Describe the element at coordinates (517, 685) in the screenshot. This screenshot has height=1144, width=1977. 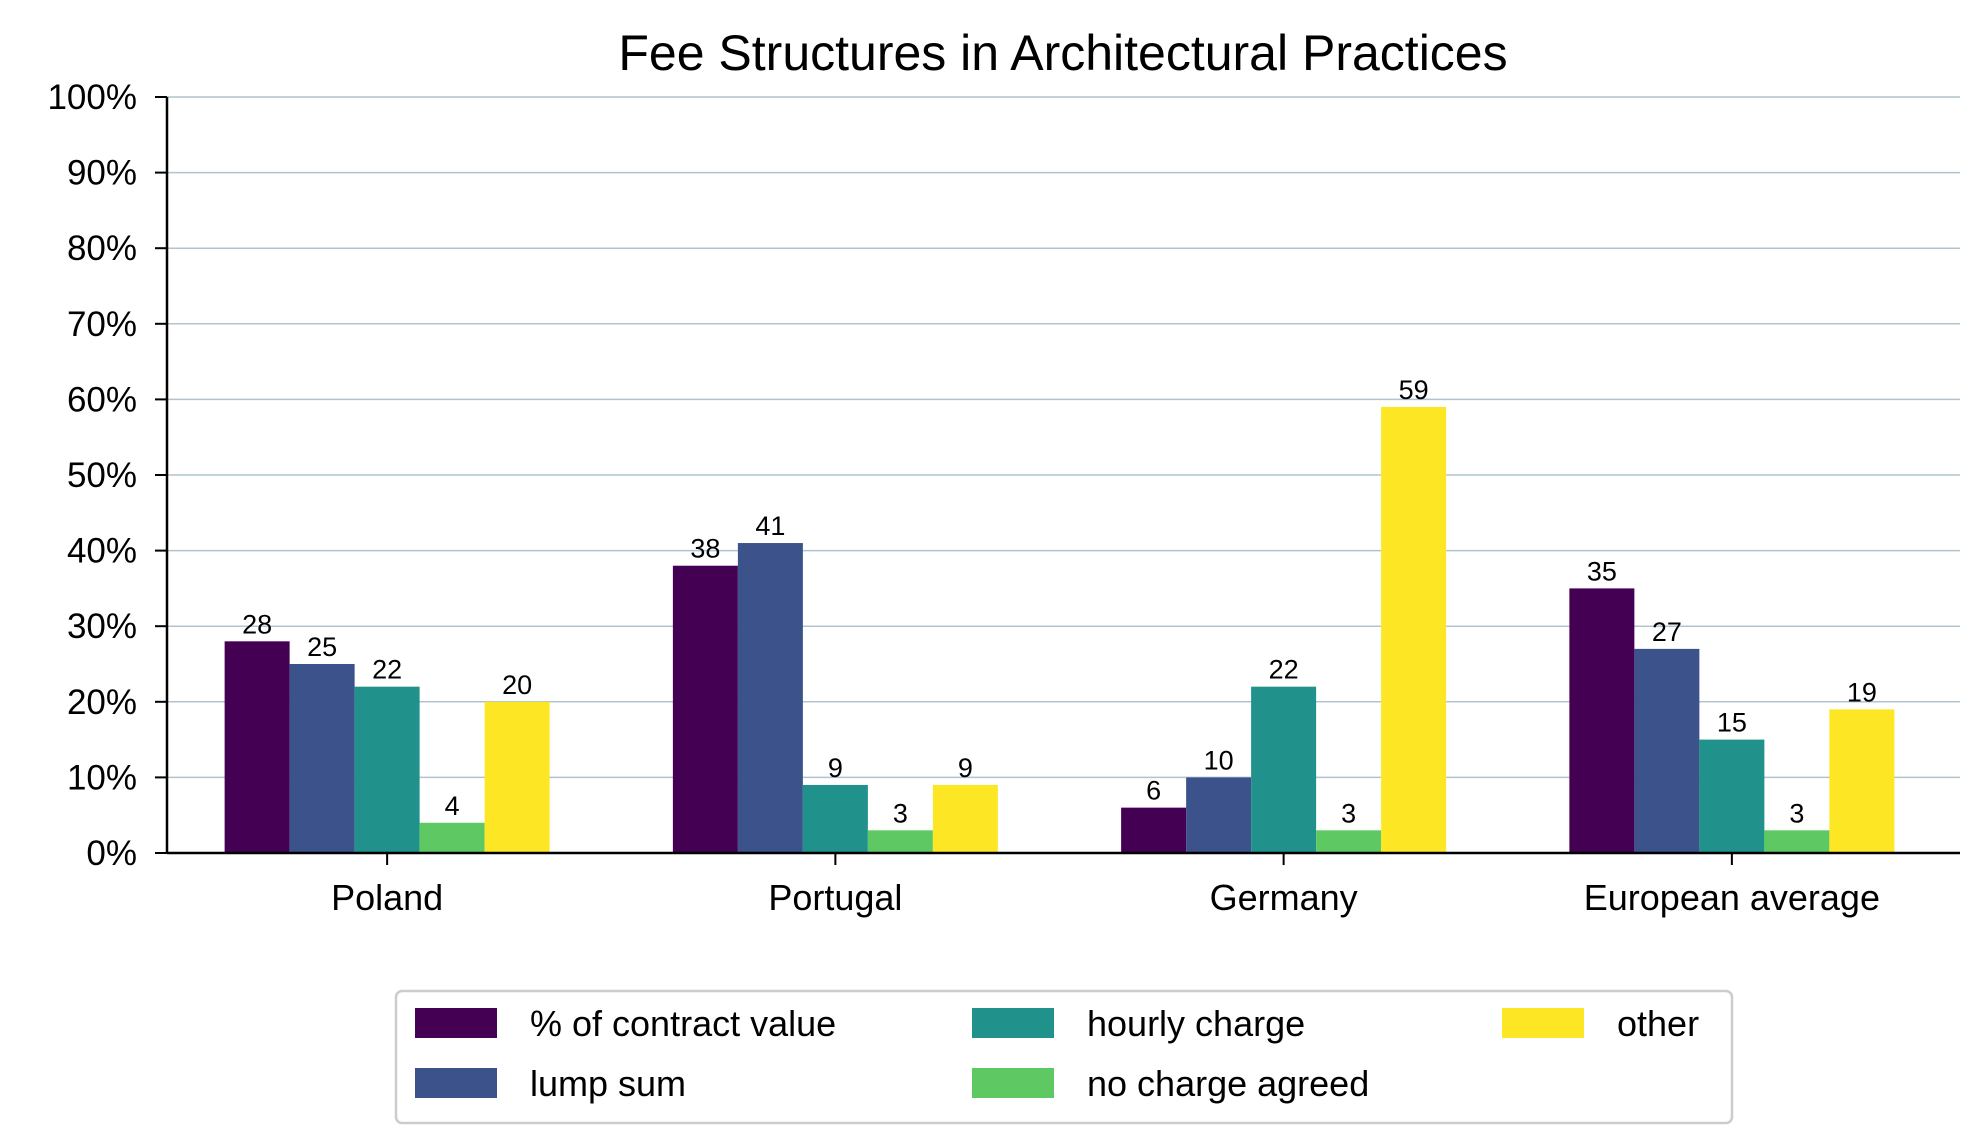
I see `data-label: 20` at that location.